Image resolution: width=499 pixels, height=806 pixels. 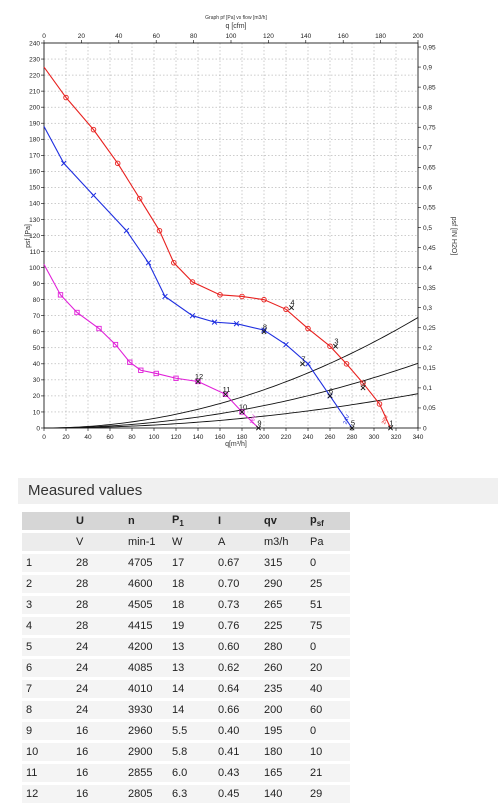 What do you see at coordinates (328, 753) in the screenshot?
I see `cell-pressure: 10` at bounding box center [328, 753].